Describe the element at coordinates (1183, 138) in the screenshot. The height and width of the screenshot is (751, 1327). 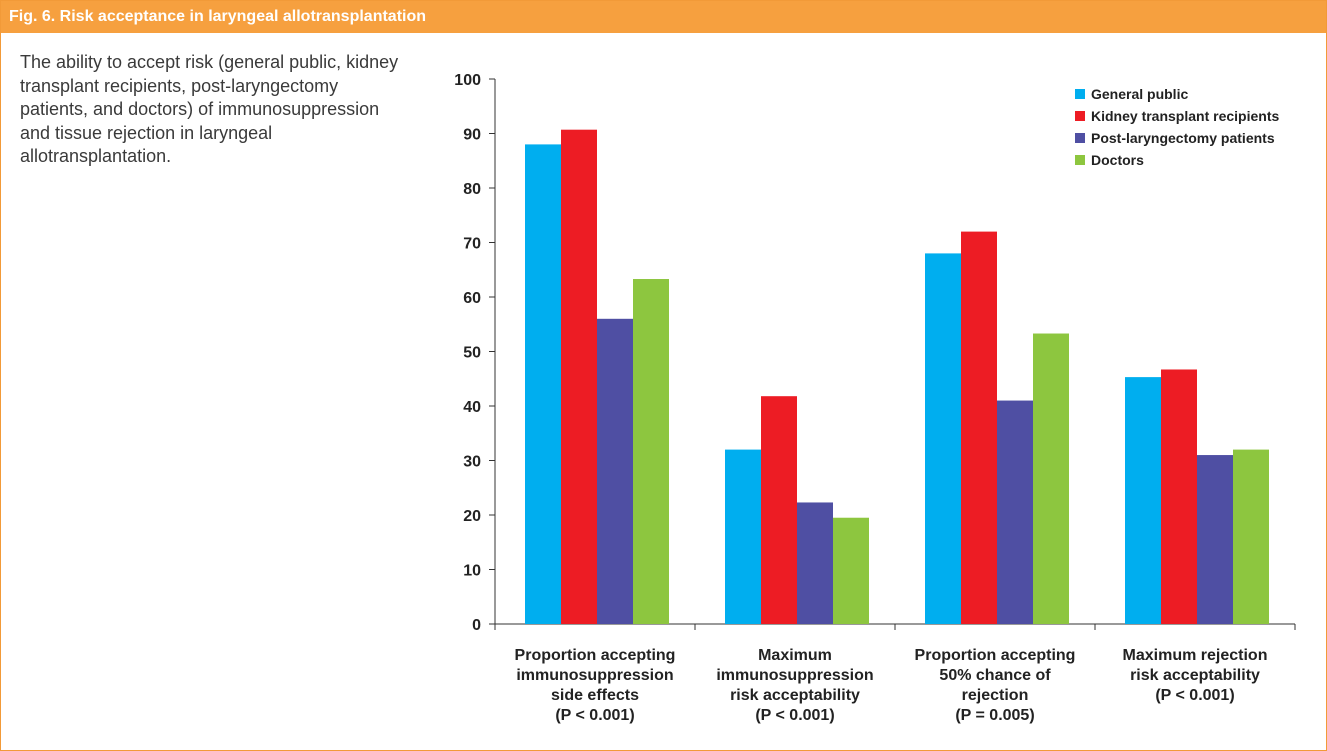
I see `legend-label: Post-laryngectomy patients` at that location.